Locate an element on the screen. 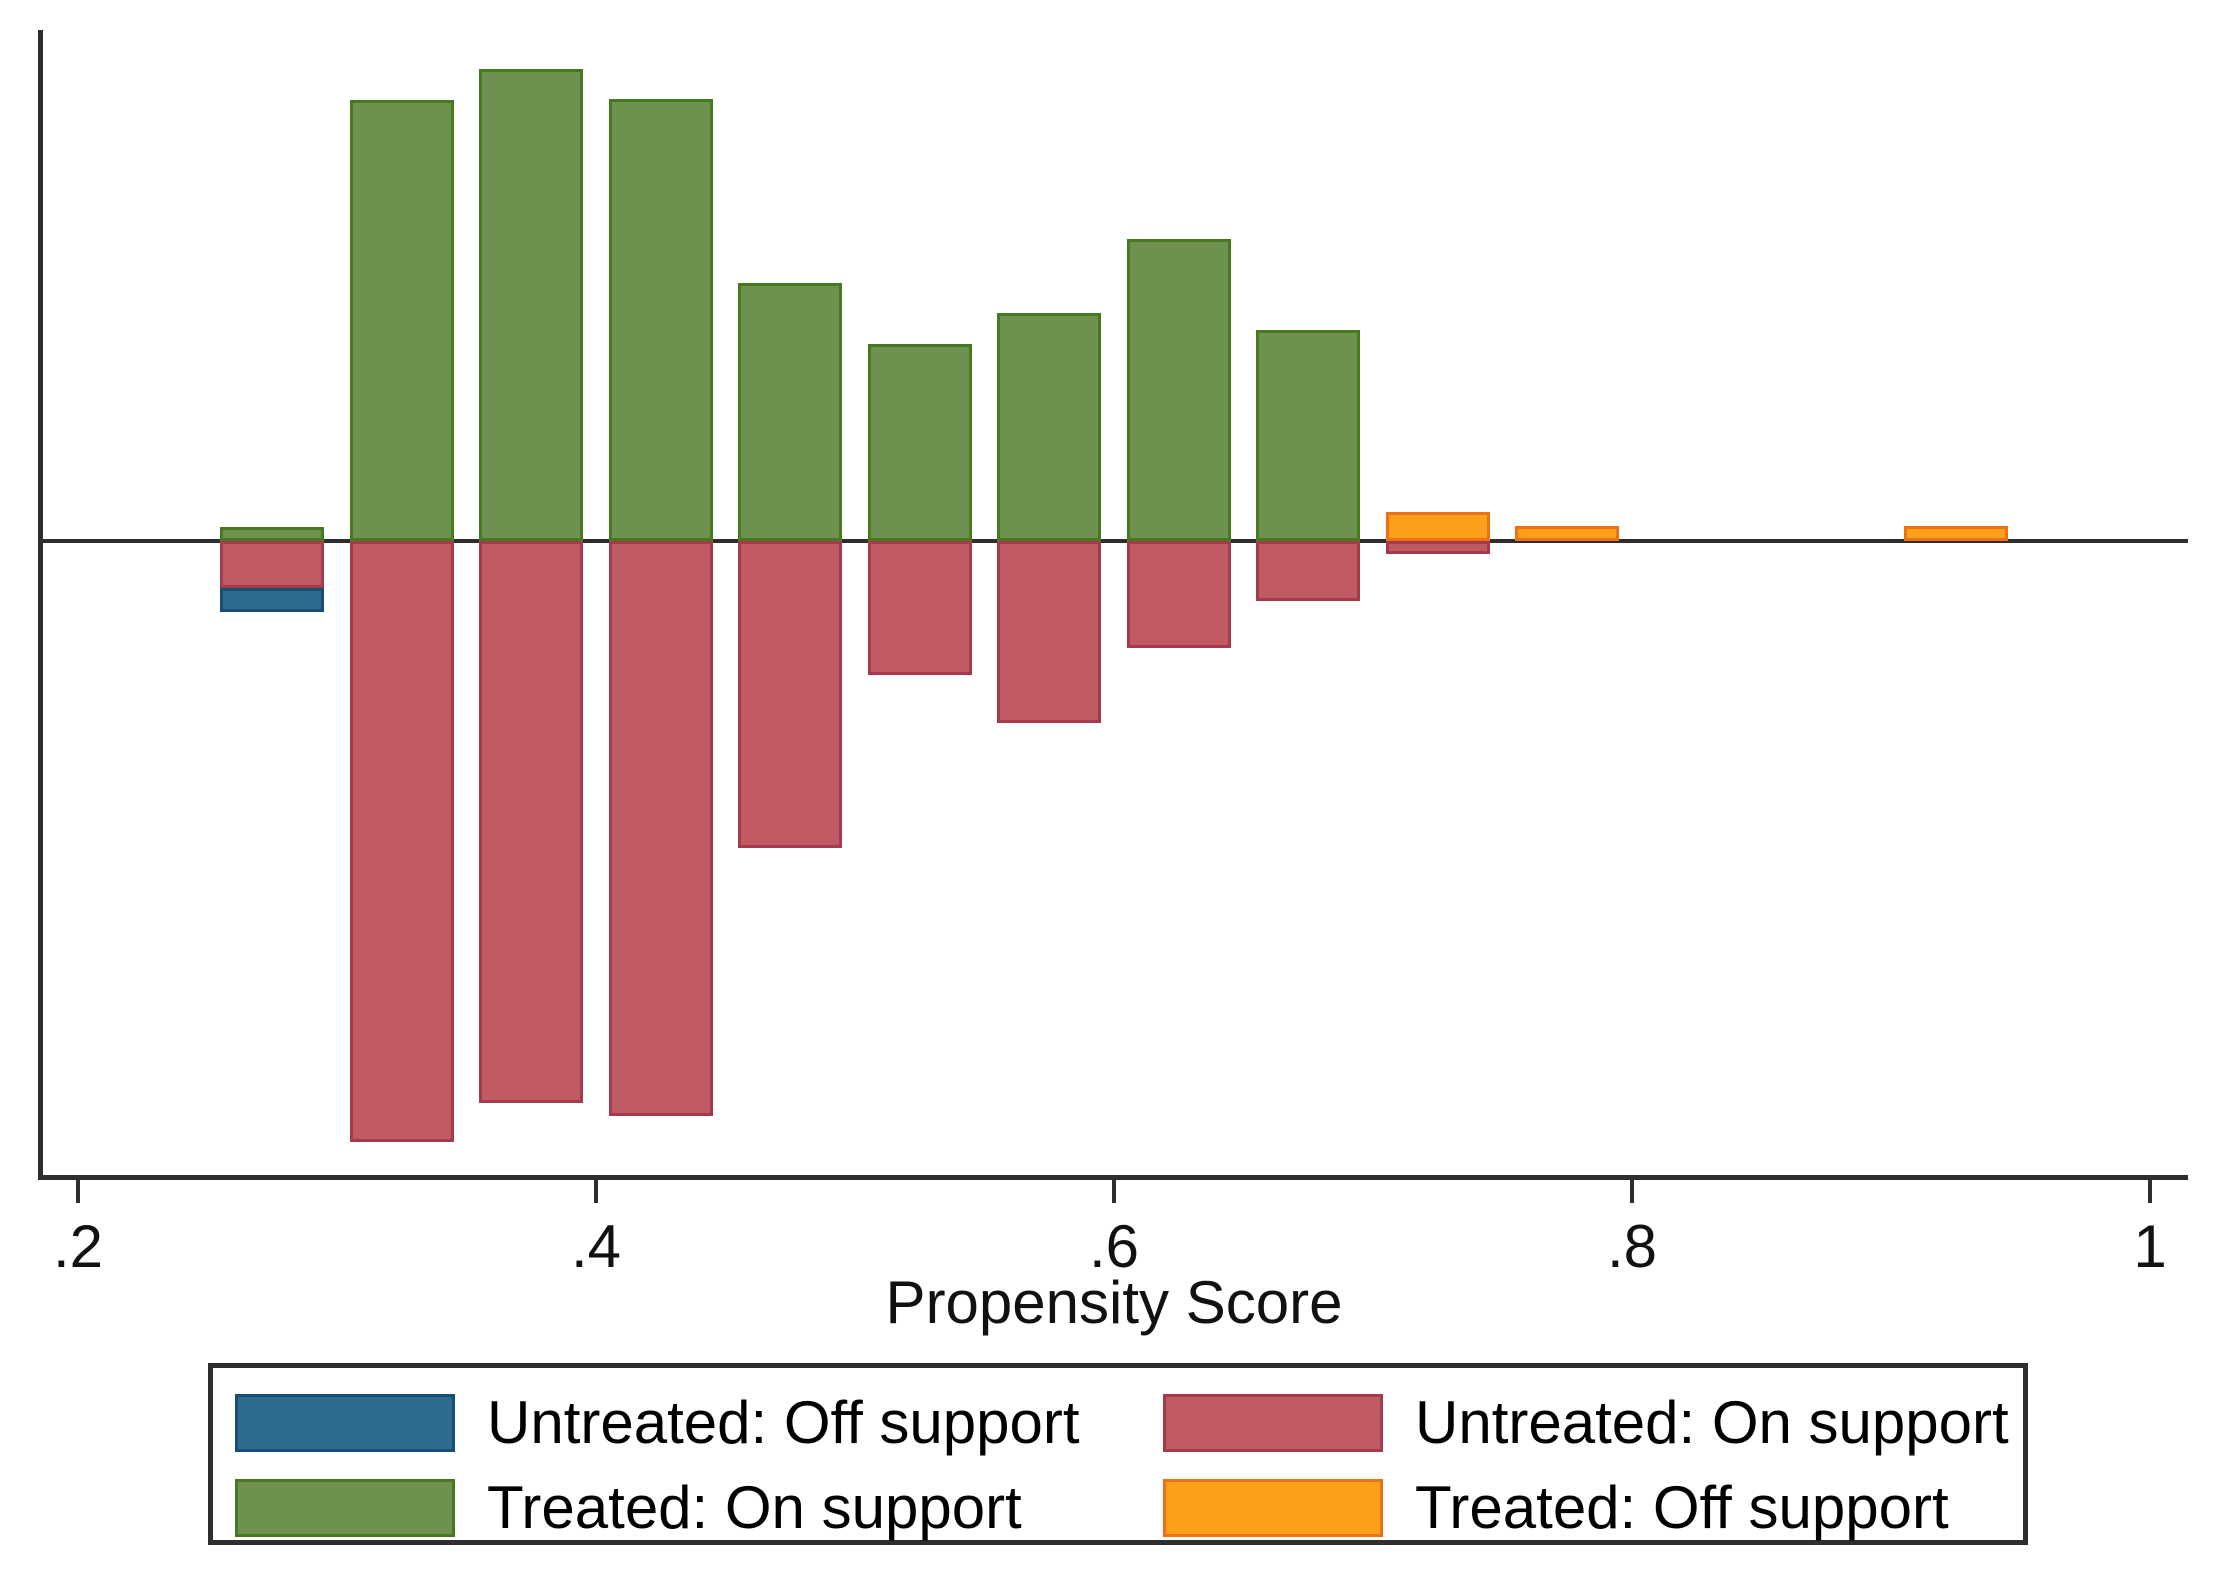 The image size is (2217, 1584). legend-entry-treated-on: Treated: On support is located at coordinates (699, 1507).